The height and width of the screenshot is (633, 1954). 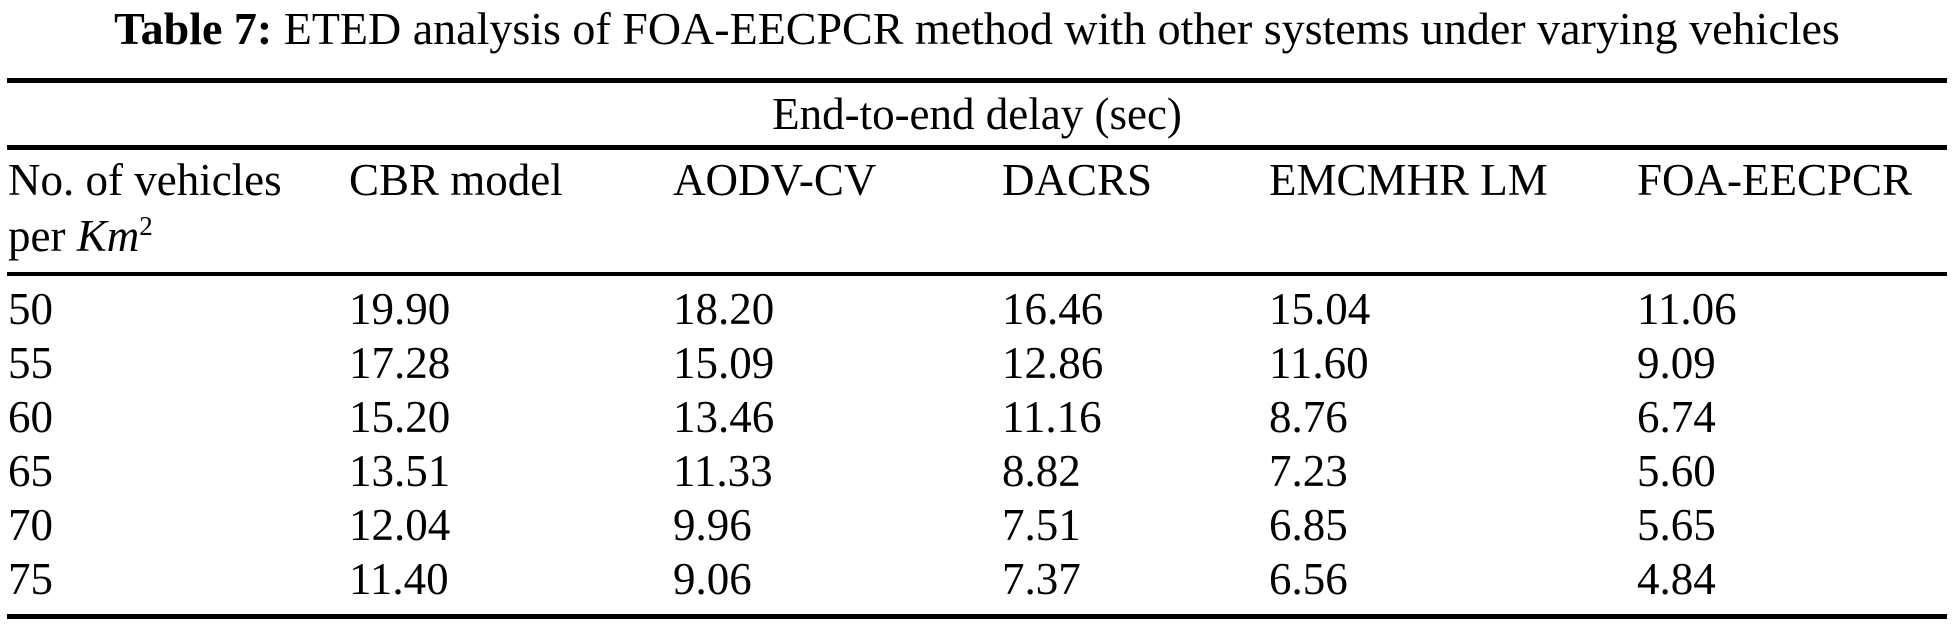 What do you see at coordinates (1041, 525) in the screenshot?
I see `data-cell: 7.51` at bounding box center [1041, 525].